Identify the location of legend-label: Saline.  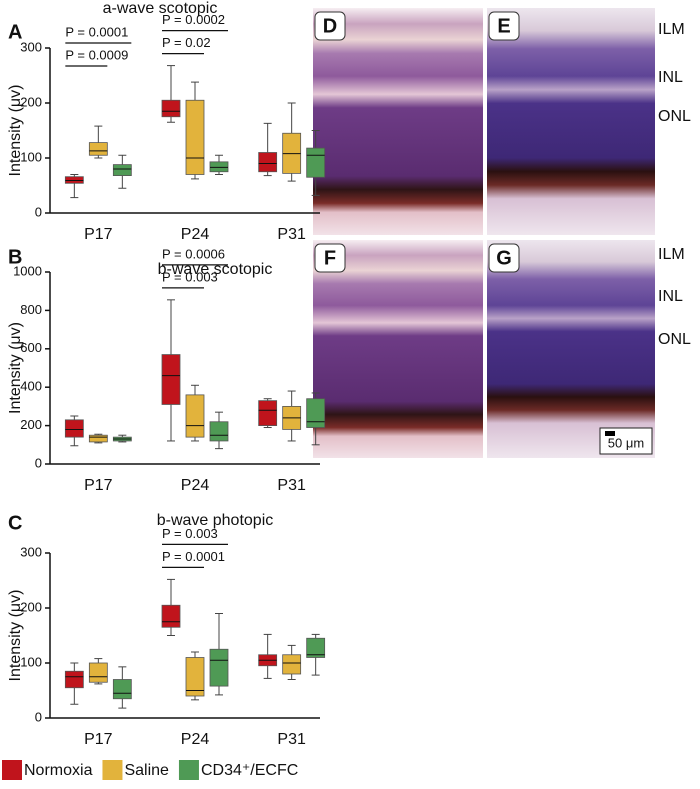
(146, 770).